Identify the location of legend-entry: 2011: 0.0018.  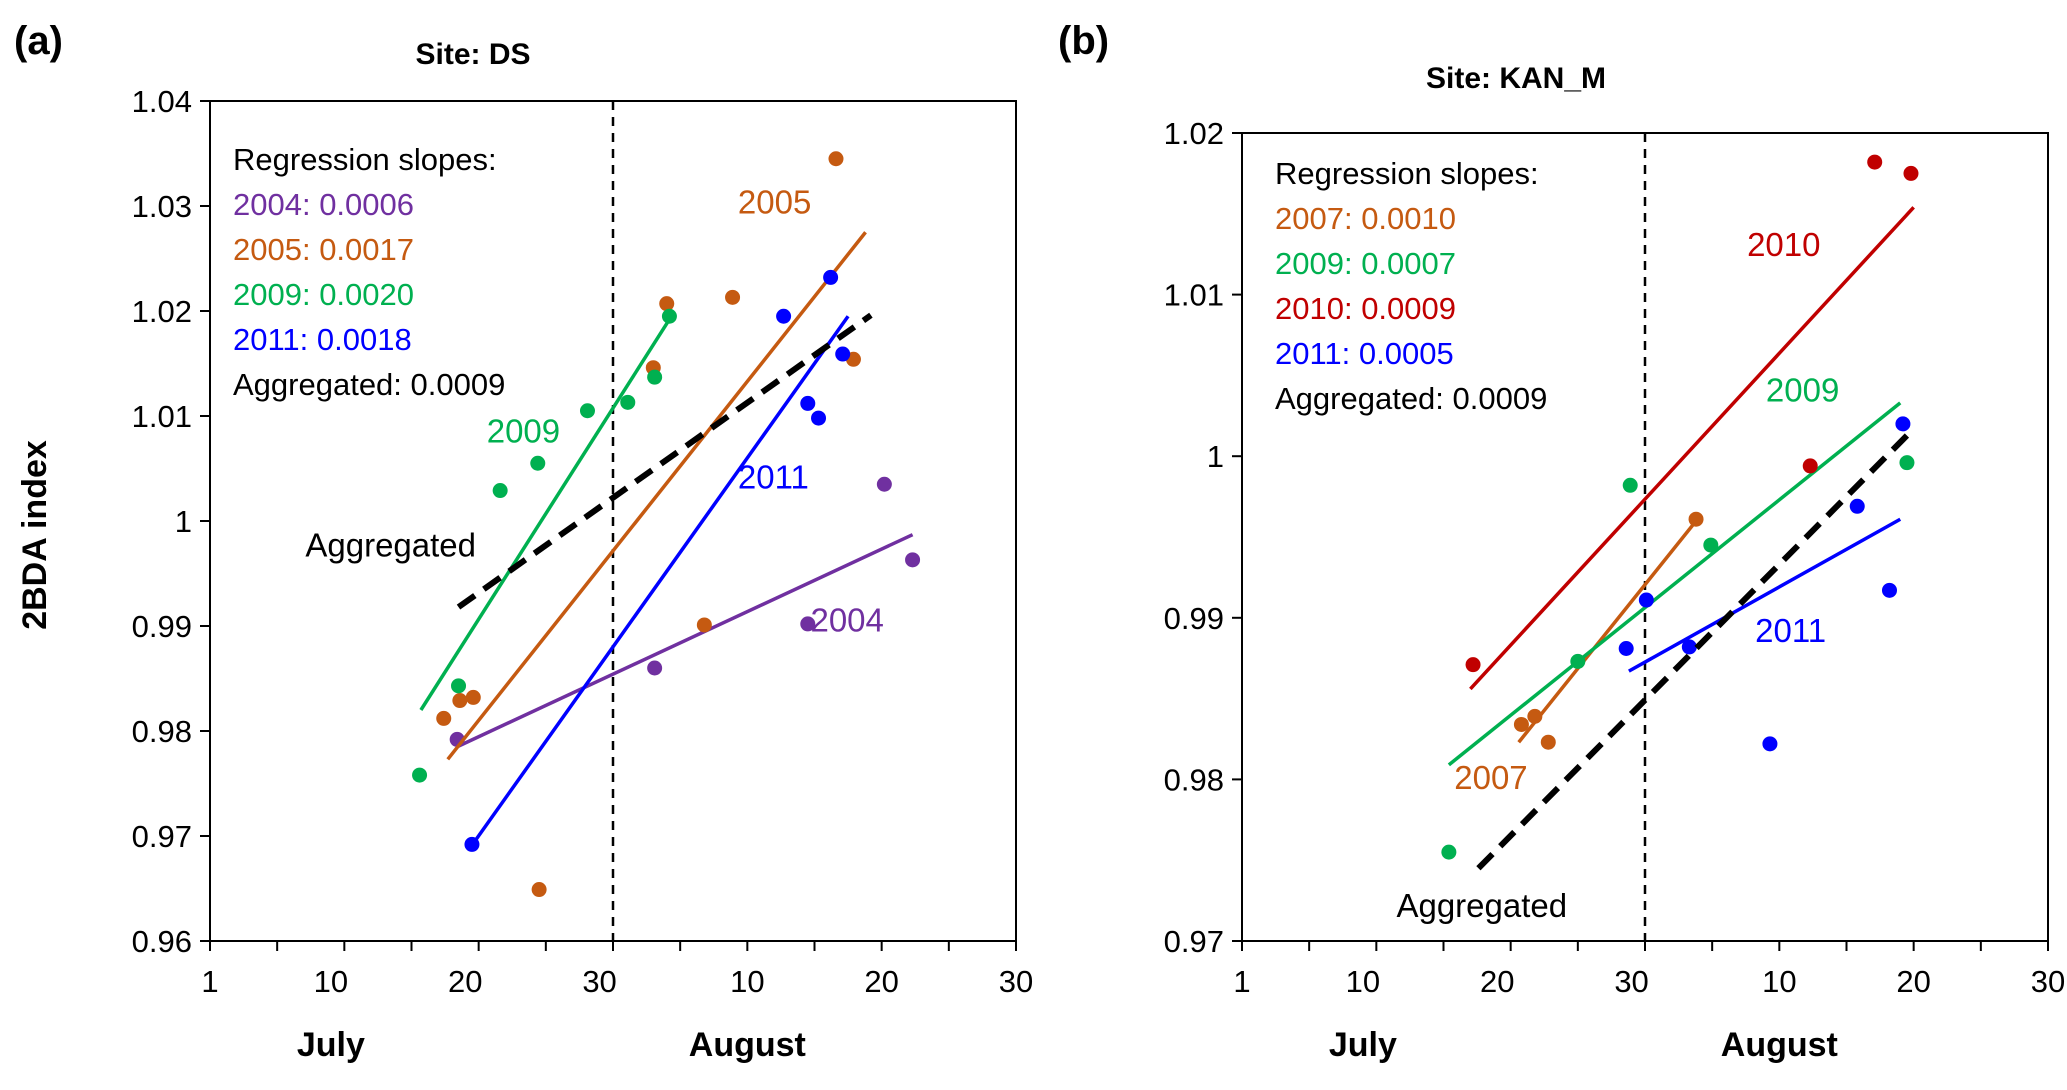
(322, 339).